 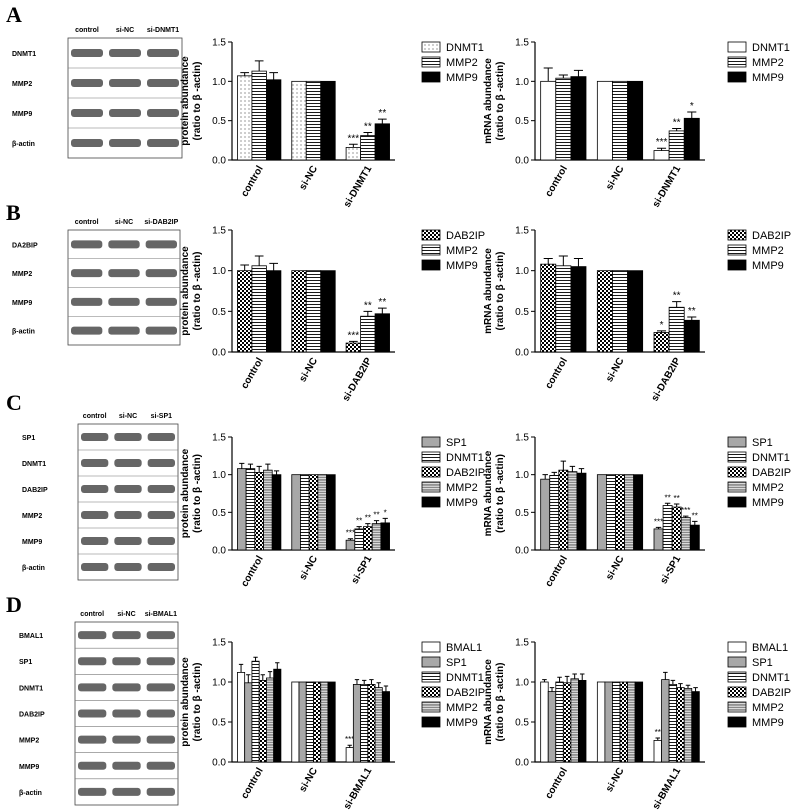 What do you see at coordinates (14, 604) in the screenshot?
I see `panel-letter: D` at bounding box center [14, 604].